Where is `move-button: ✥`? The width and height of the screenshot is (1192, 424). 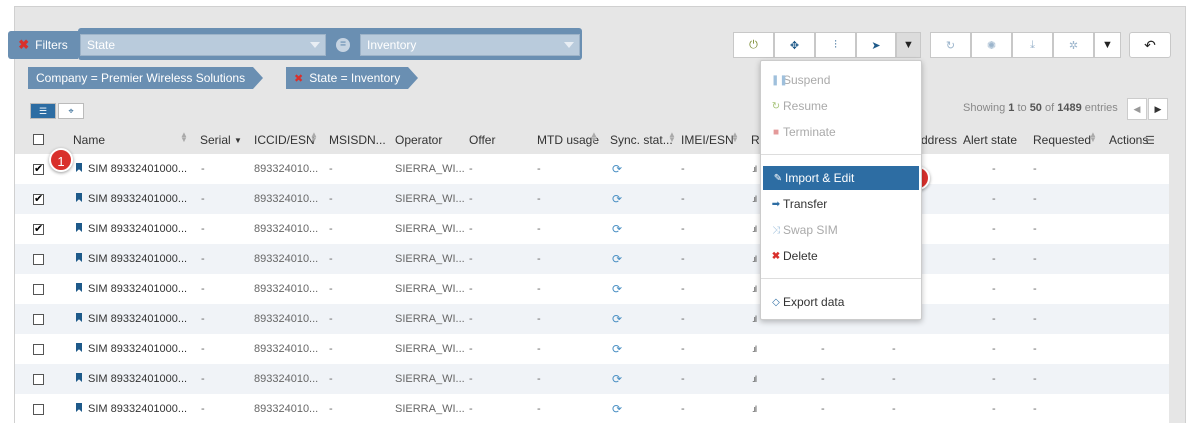
move-button: ✥ is located at coordinates (794, 45).